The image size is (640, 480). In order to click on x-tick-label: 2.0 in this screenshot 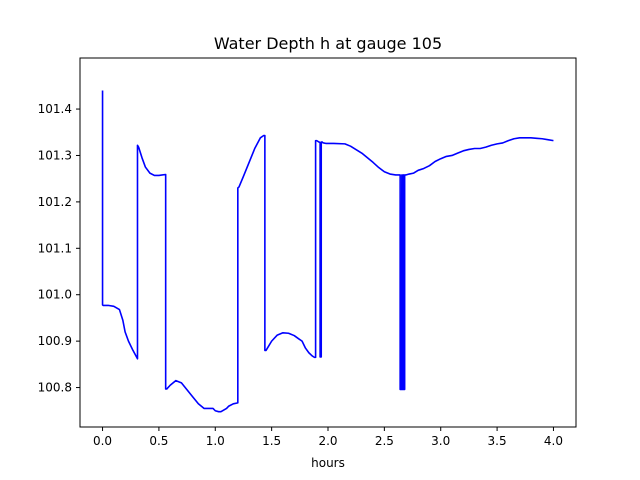, I will do `click(327, 441)`.